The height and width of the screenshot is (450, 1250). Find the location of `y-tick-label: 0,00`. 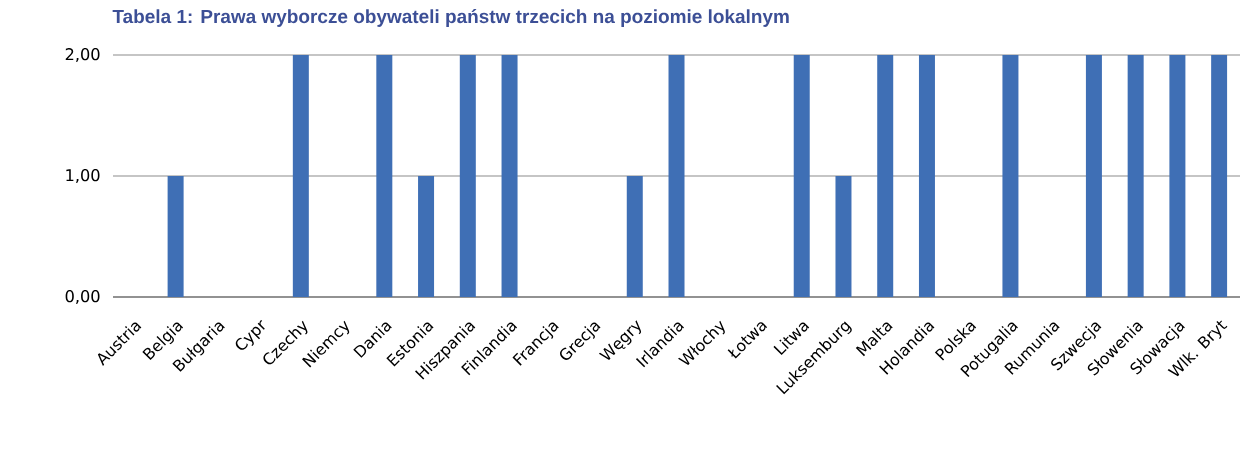

y-tick-label: 0,00 is located at coordinates (82, 297).